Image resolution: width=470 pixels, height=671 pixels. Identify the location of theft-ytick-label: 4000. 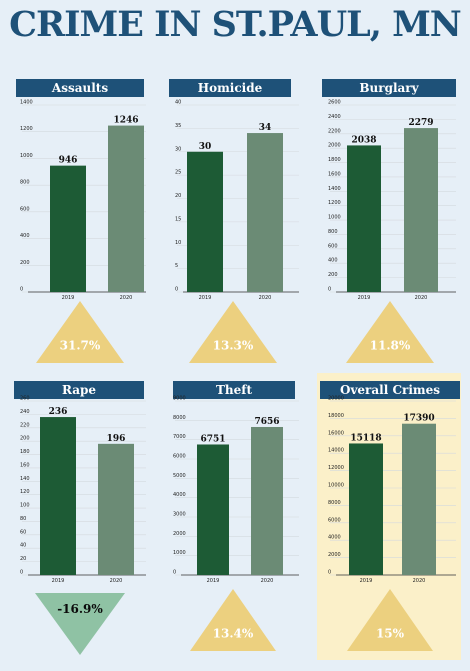
(179, 495).